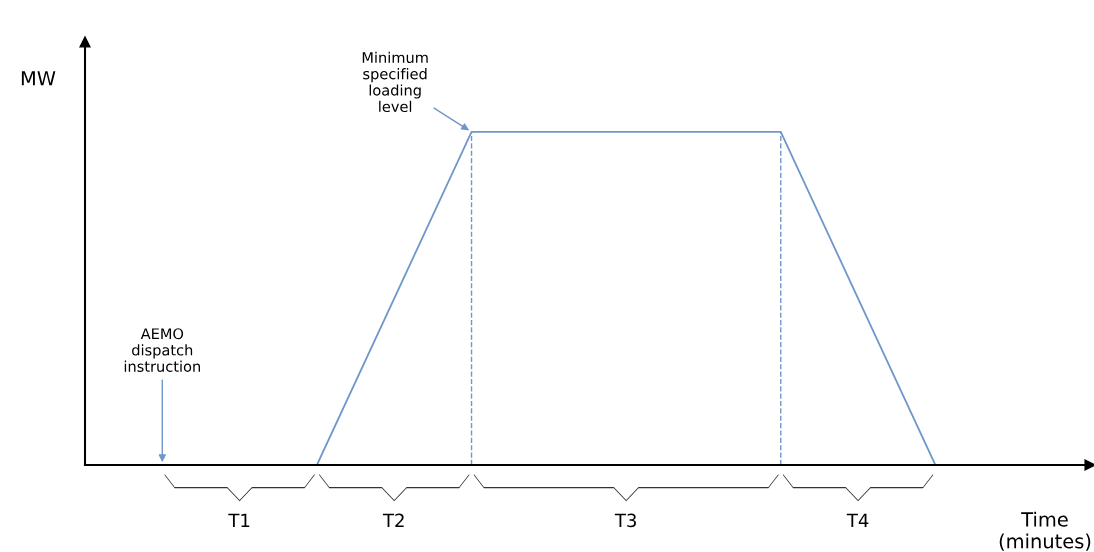  What do you see at coordinates (395, 82) in the screenshot?
I see `text: Minimum specified loading level` at bounding box center [395, 82].